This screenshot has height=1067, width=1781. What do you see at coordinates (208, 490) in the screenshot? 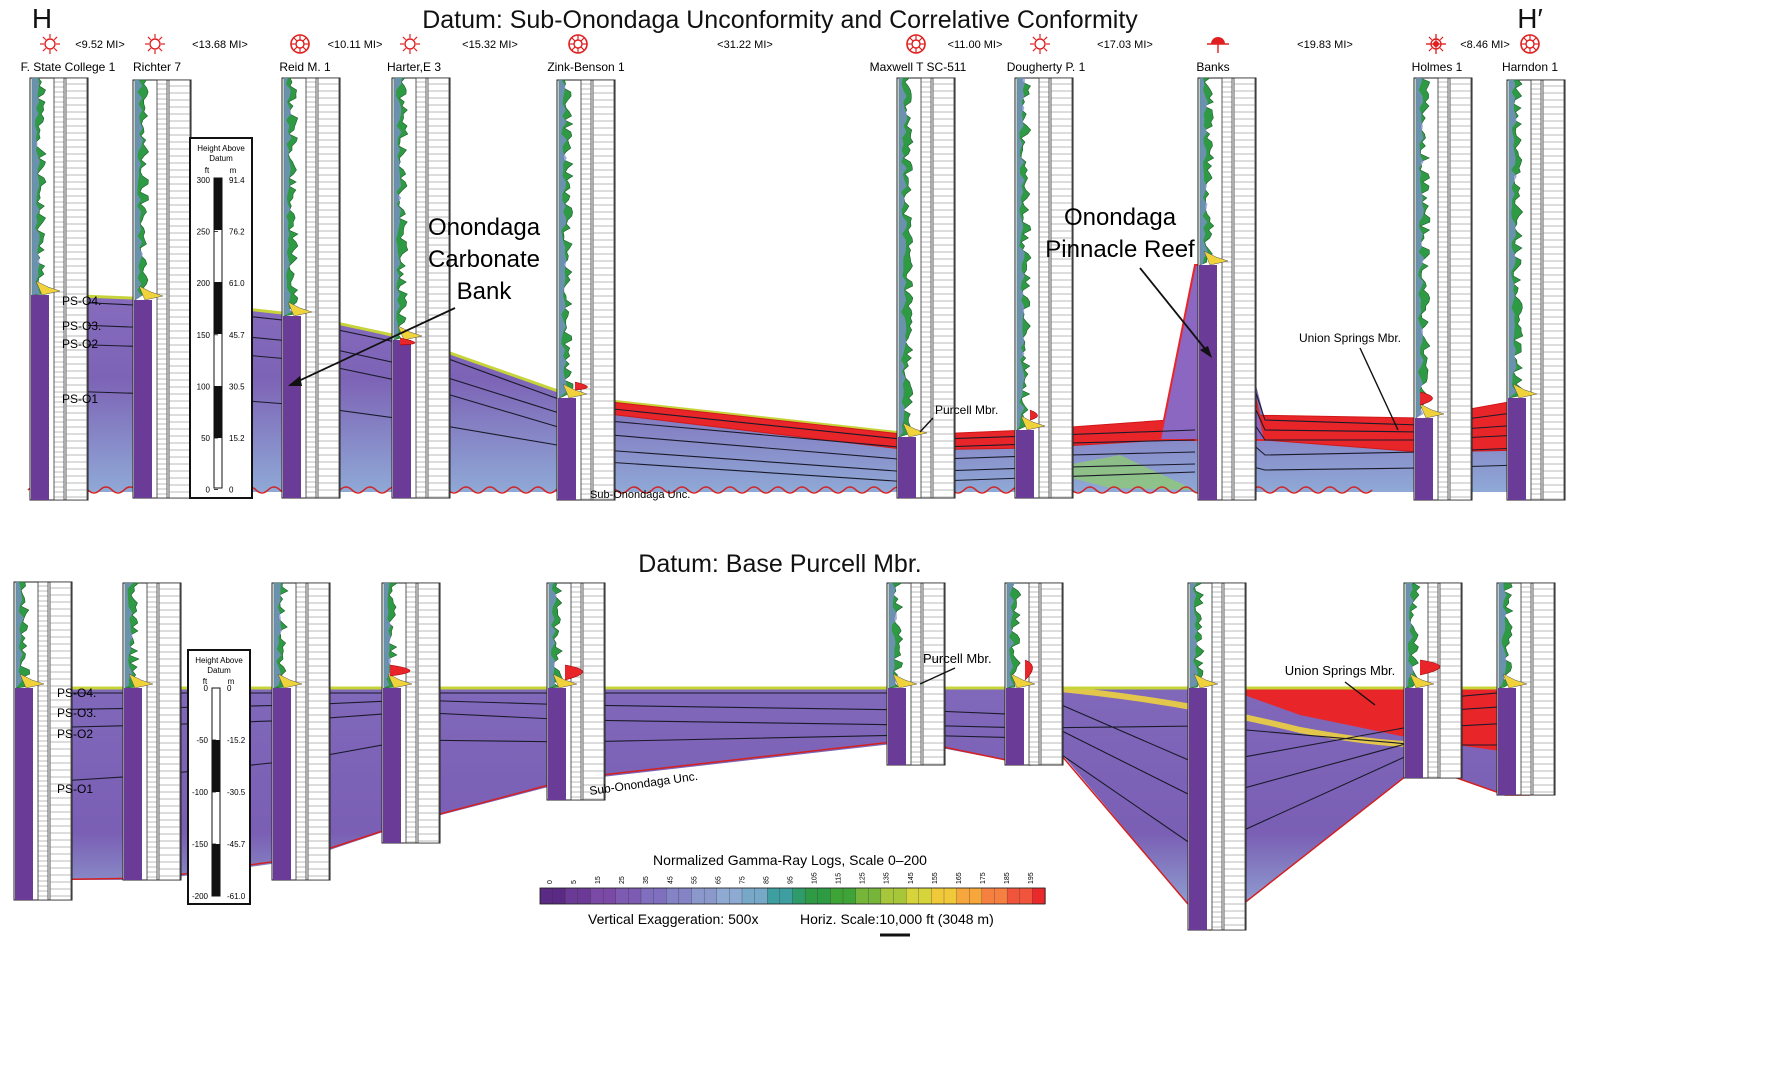
I see `scale-ft-tick: 0` at bounding box center [208, 490].